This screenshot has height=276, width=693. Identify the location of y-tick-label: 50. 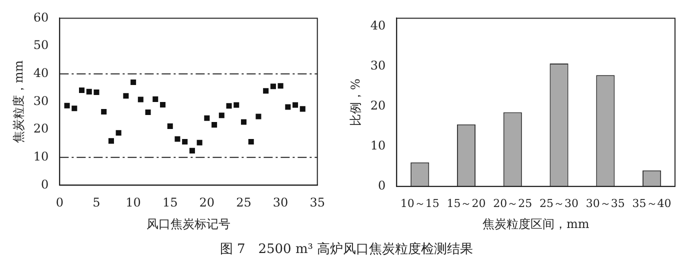
(41, 45).